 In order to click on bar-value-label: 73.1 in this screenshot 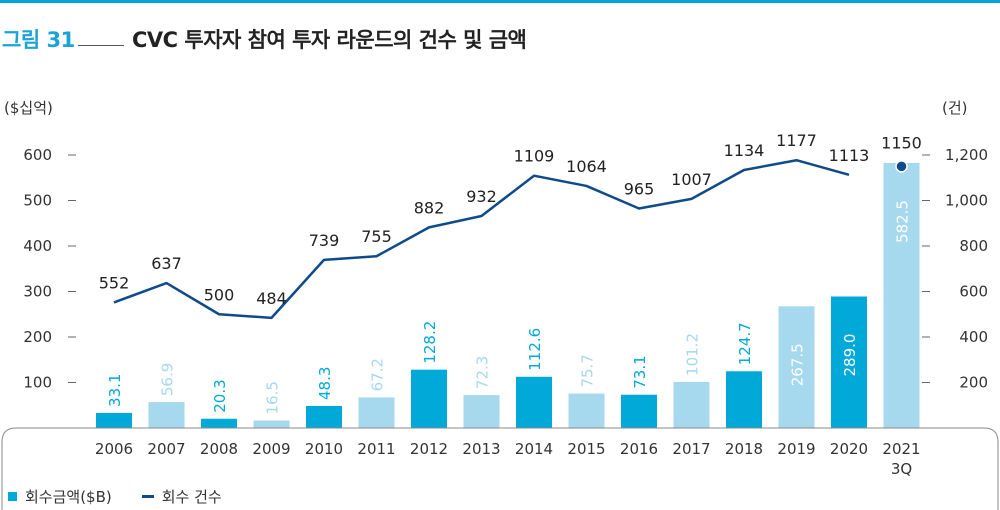, I will do `click(640, 371)`.